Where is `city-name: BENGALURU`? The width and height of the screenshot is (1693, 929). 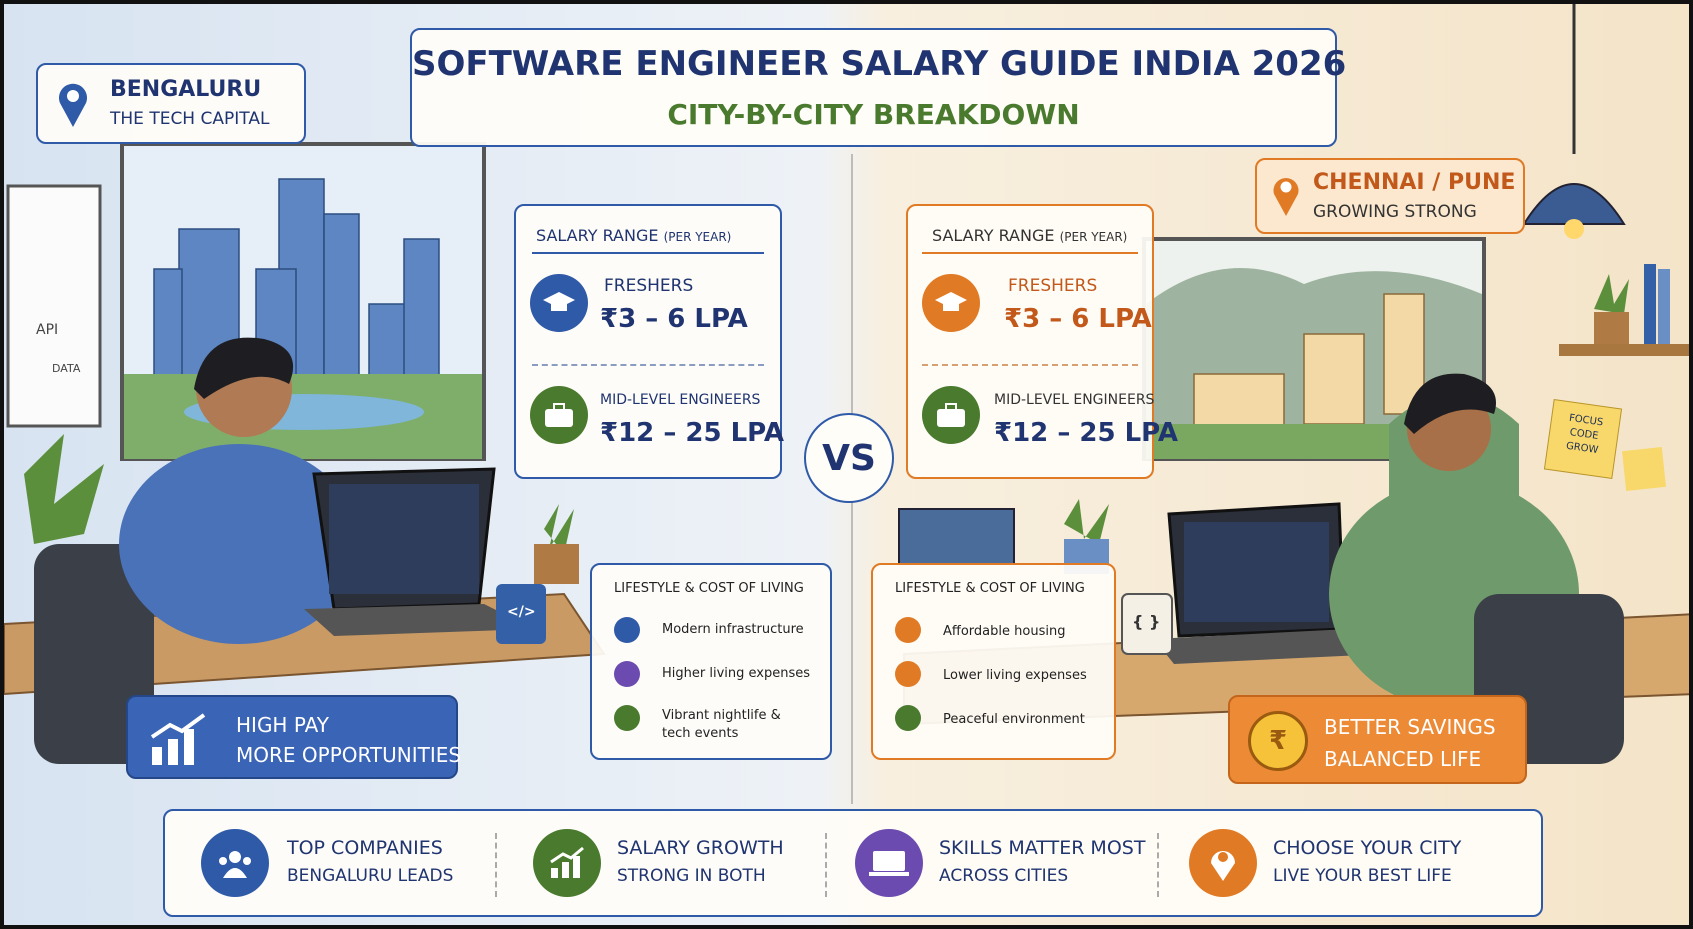
city-name: BENGALURU is located at coordinates (186, 89).